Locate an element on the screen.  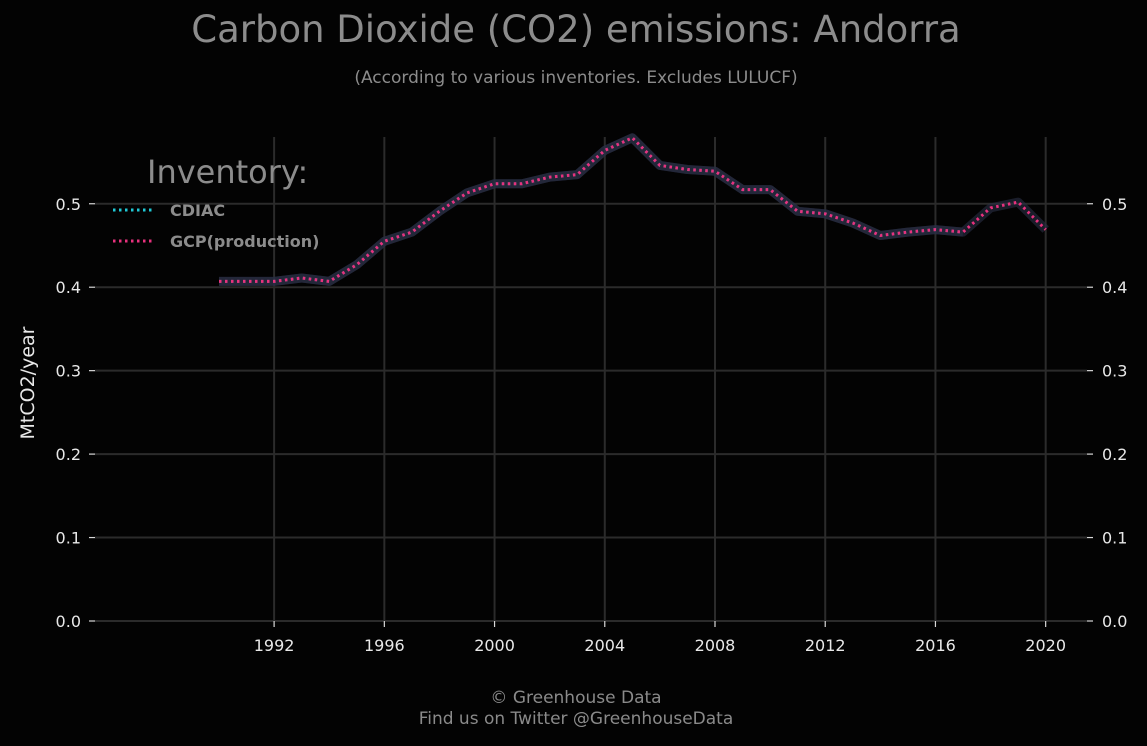
series-line-gcp-production is located at coordinates (633, 209).